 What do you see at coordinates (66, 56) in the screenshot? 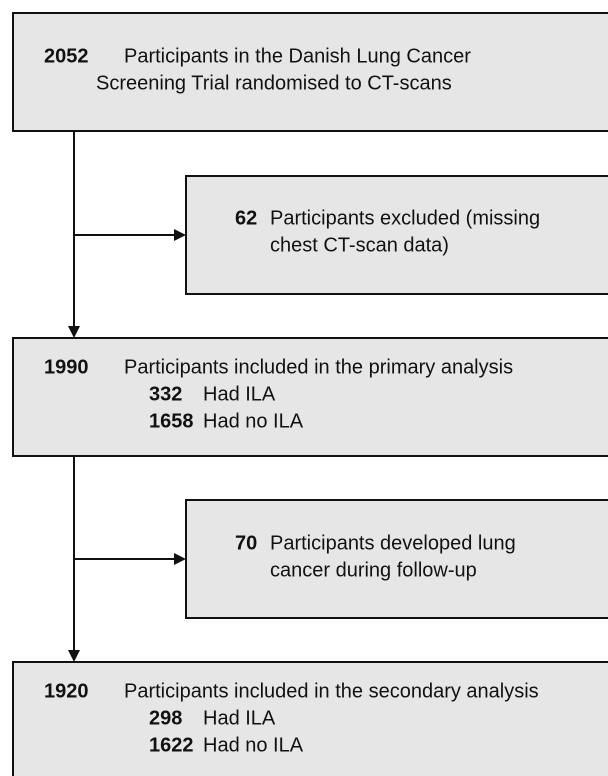
I see `count: 2052` at bounding box center [66, 56].